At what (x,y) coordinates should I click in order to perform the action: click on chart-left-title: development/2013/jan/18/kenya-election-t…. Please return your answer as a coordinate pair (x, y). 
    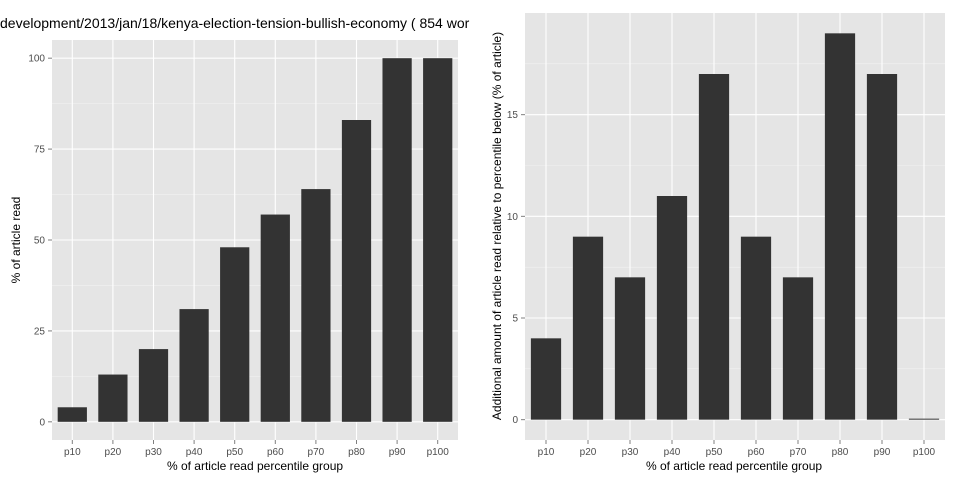
    Looking at the image, I should click on (235, 23).